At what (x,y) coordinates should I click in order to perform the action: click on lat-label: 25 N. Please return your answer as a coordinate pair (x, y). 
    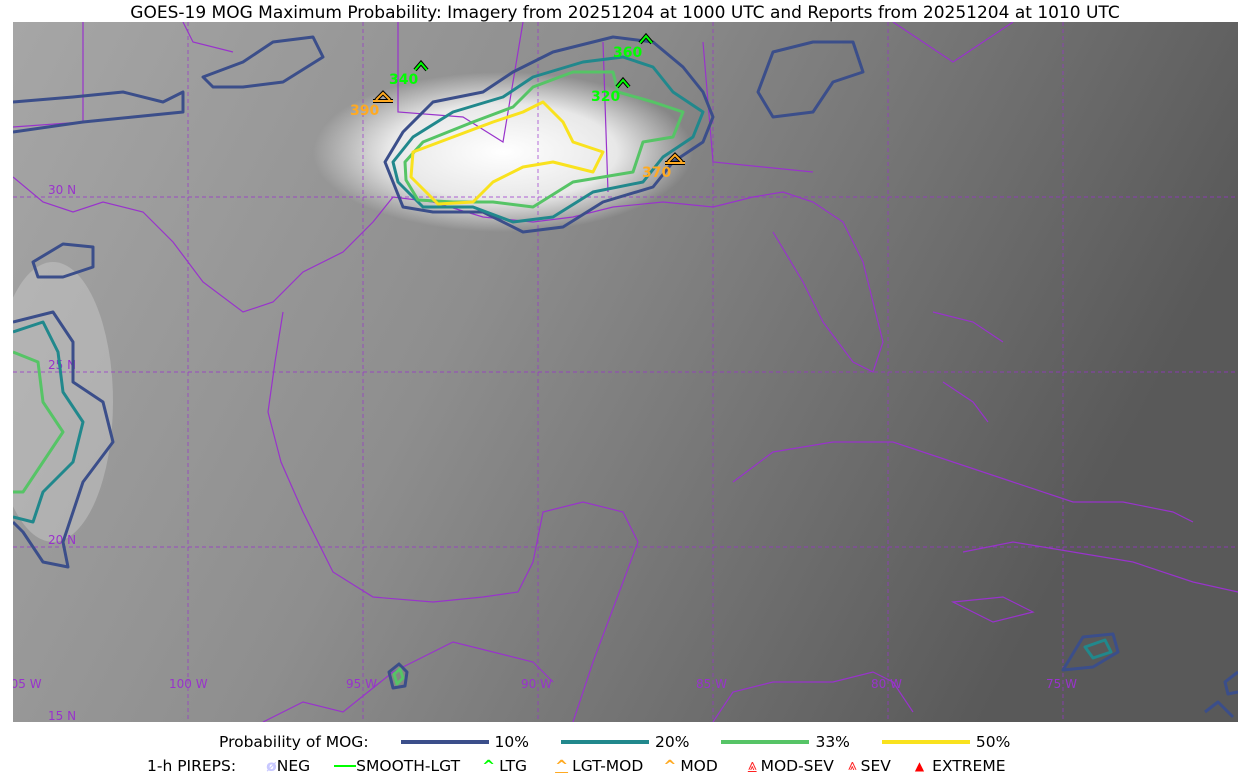
    Looking at the image, I should click on (62, 365).